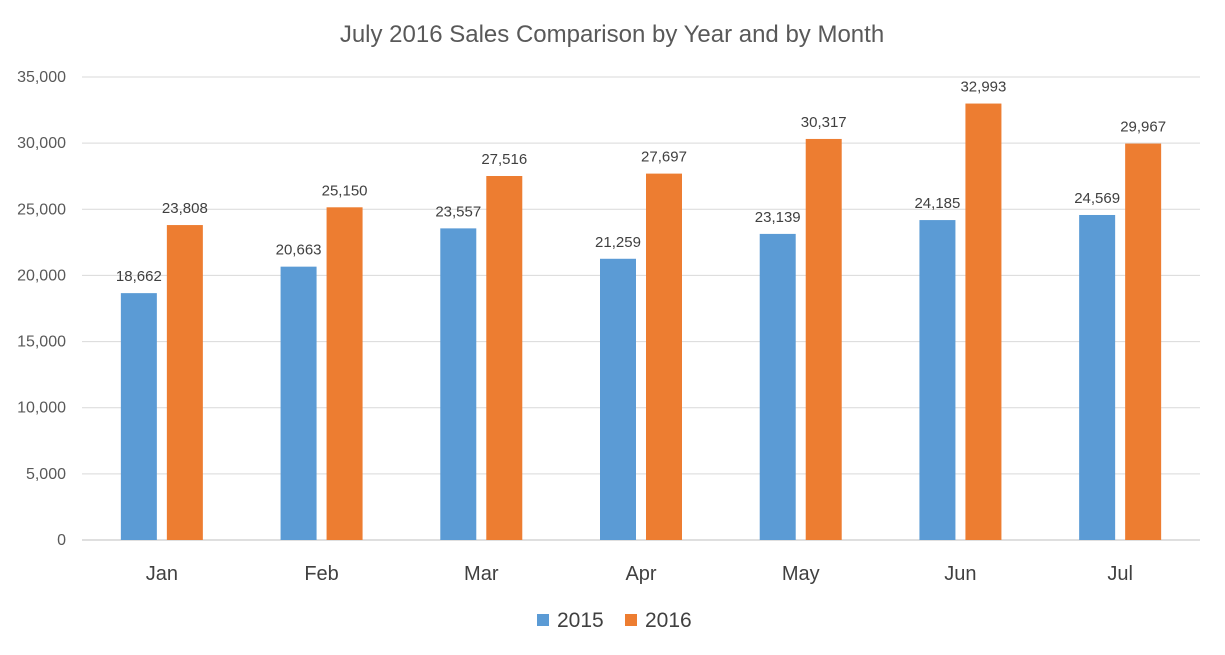  I want to click on legend-swatch-2016, so click(631, 620).